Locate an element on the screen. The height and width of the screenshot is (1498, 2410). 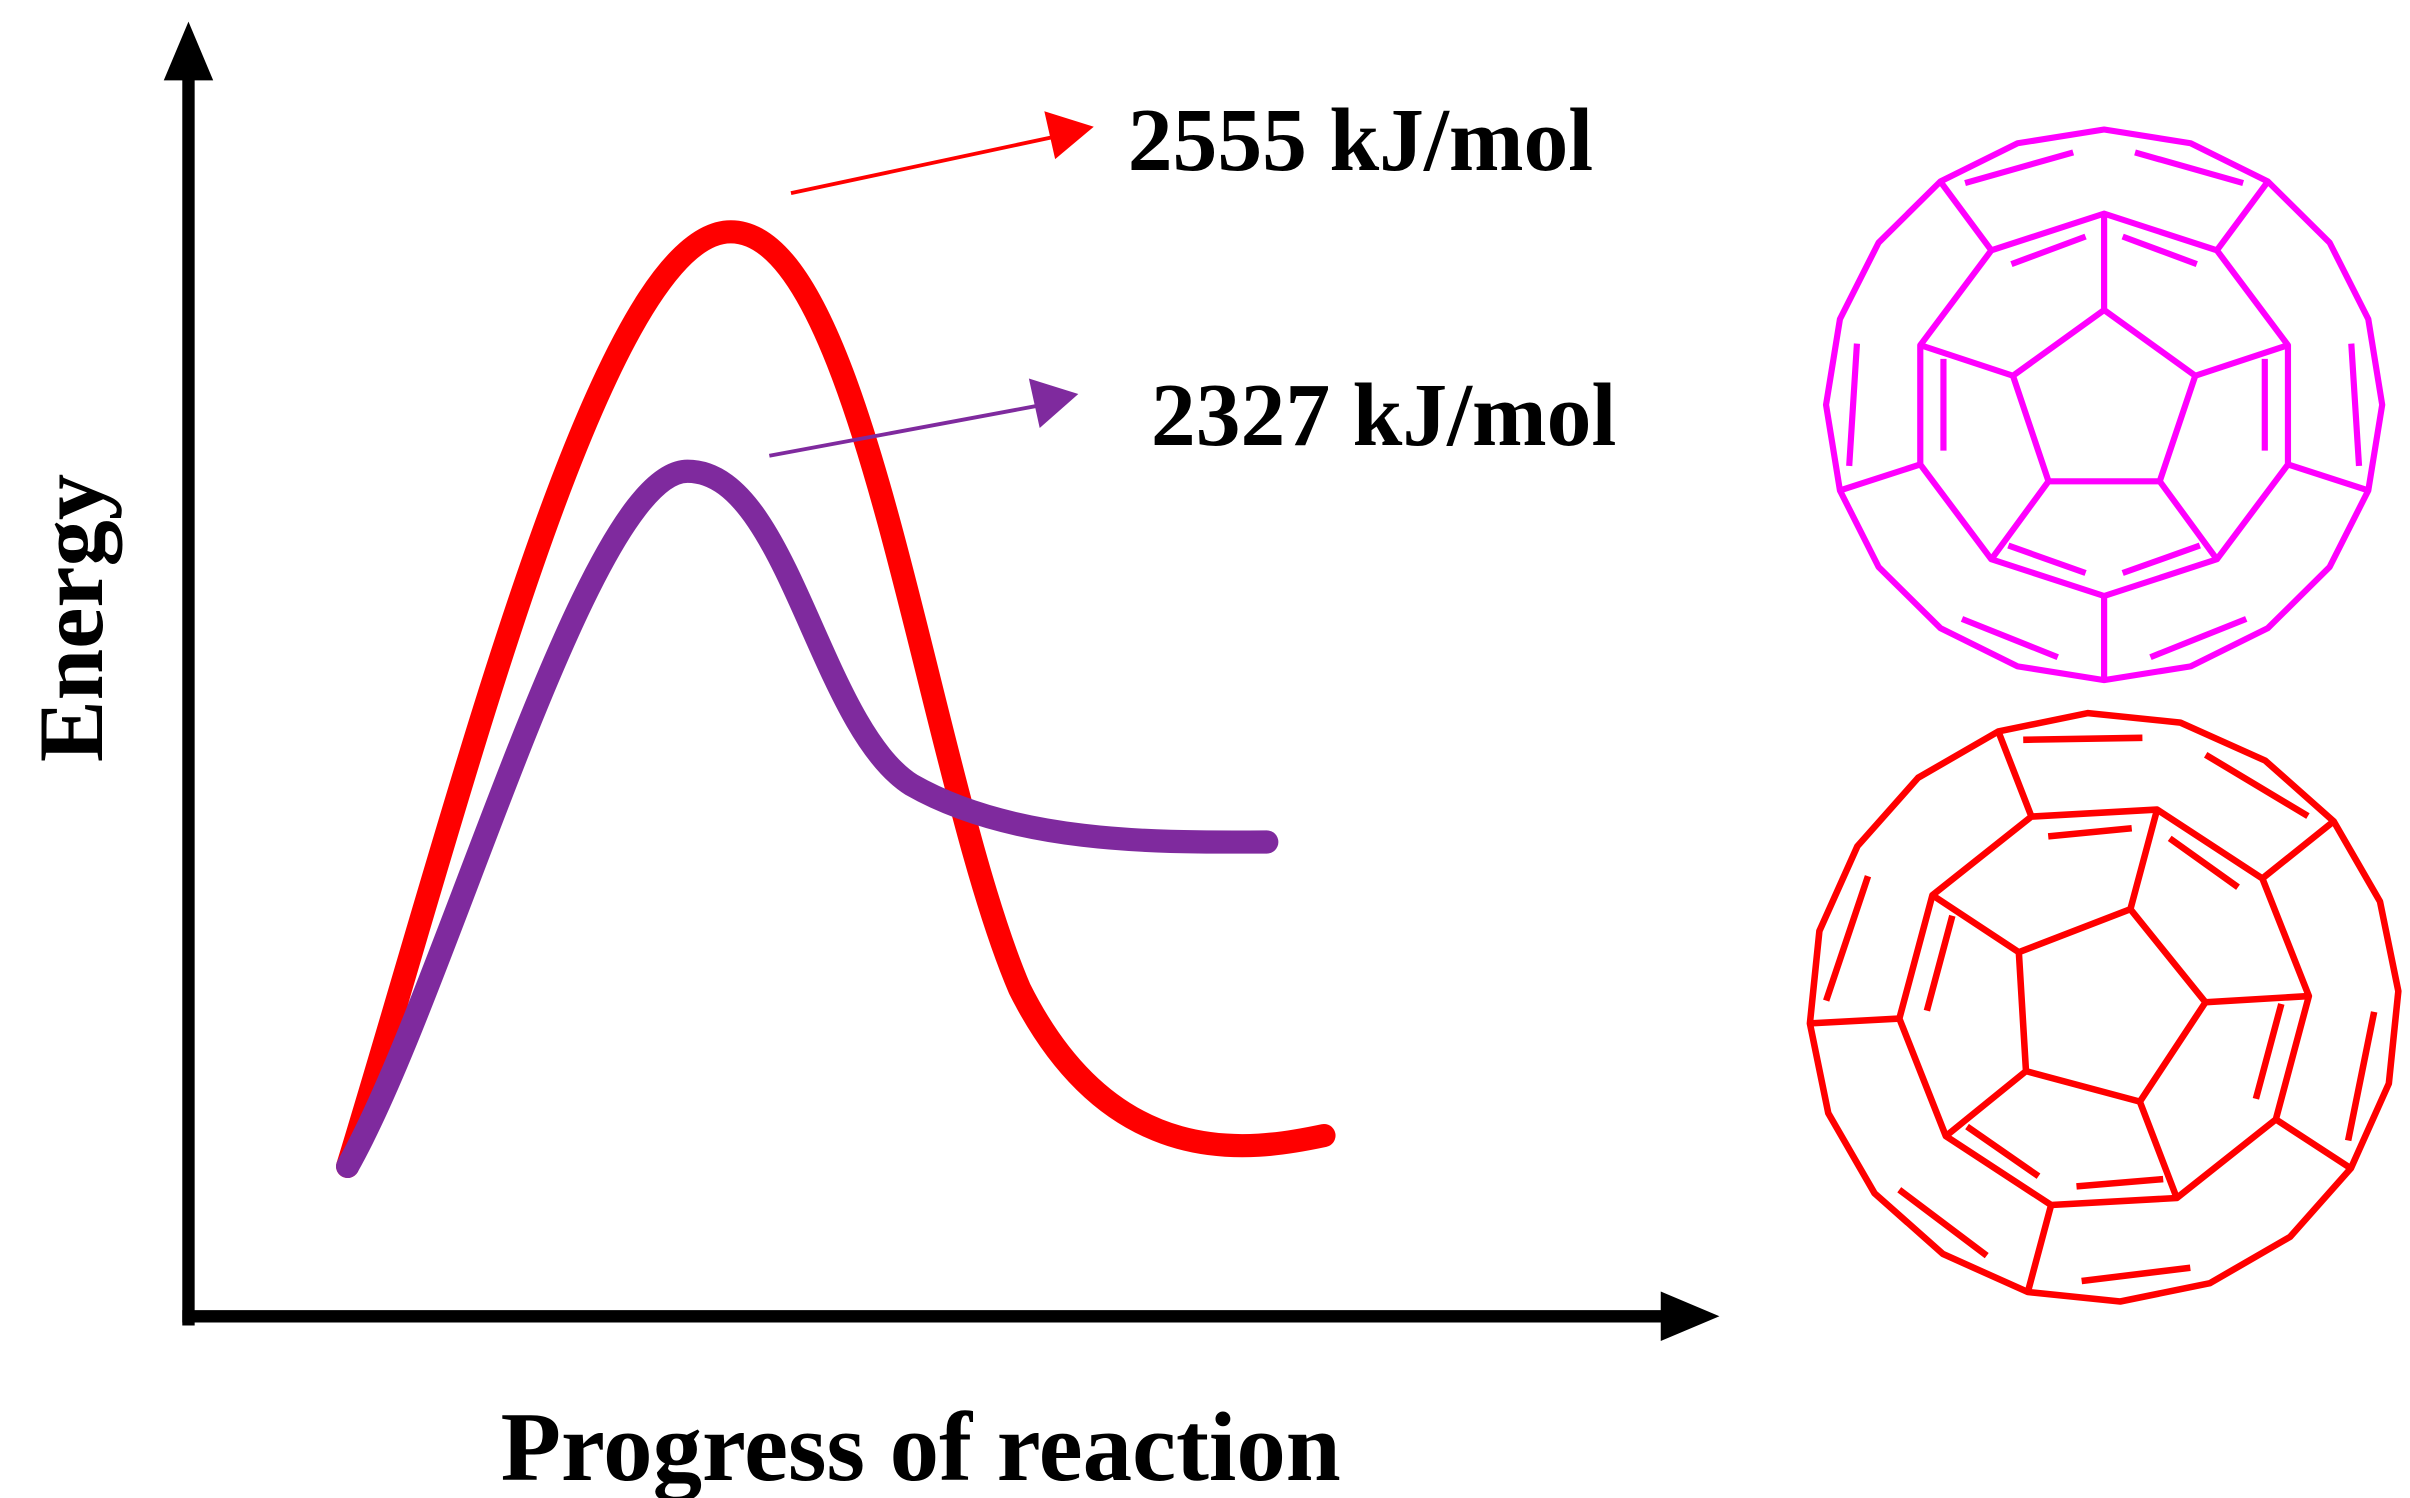
x-axis-arrow is located at coordinates (1690, 1316).